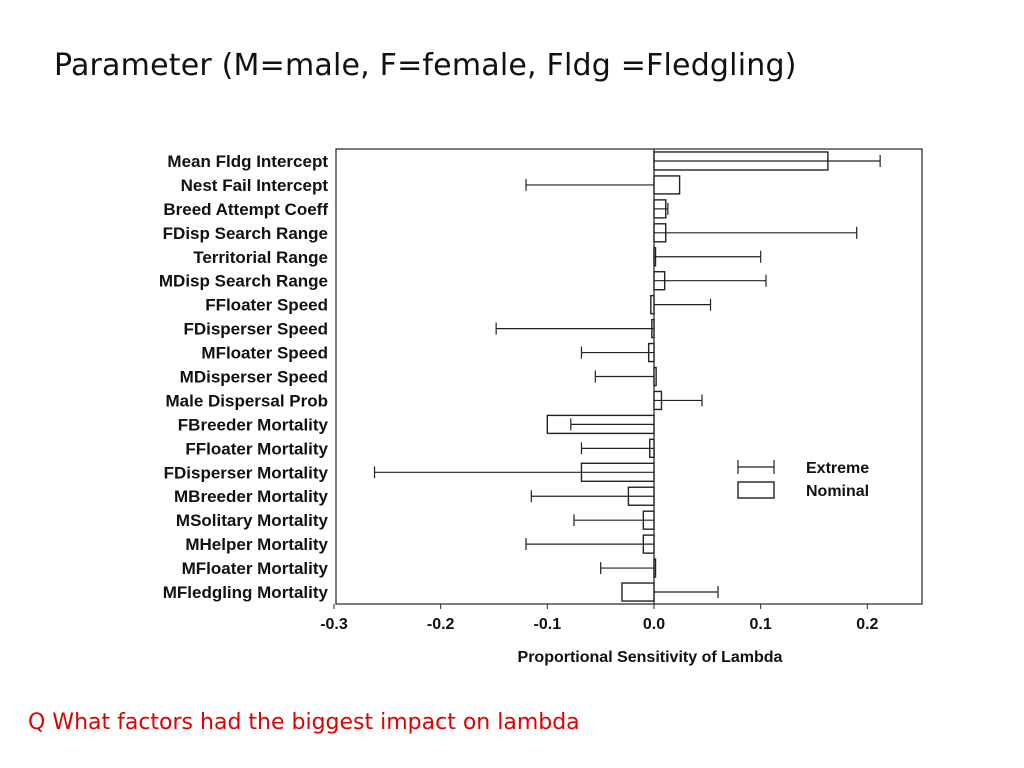 The height and width of the screenshot is (768, 1024). What do you see at coordinates (441, 624) in the screenshot?
I see `x-tick-label: -0.2` at bounding box center [441, 624].